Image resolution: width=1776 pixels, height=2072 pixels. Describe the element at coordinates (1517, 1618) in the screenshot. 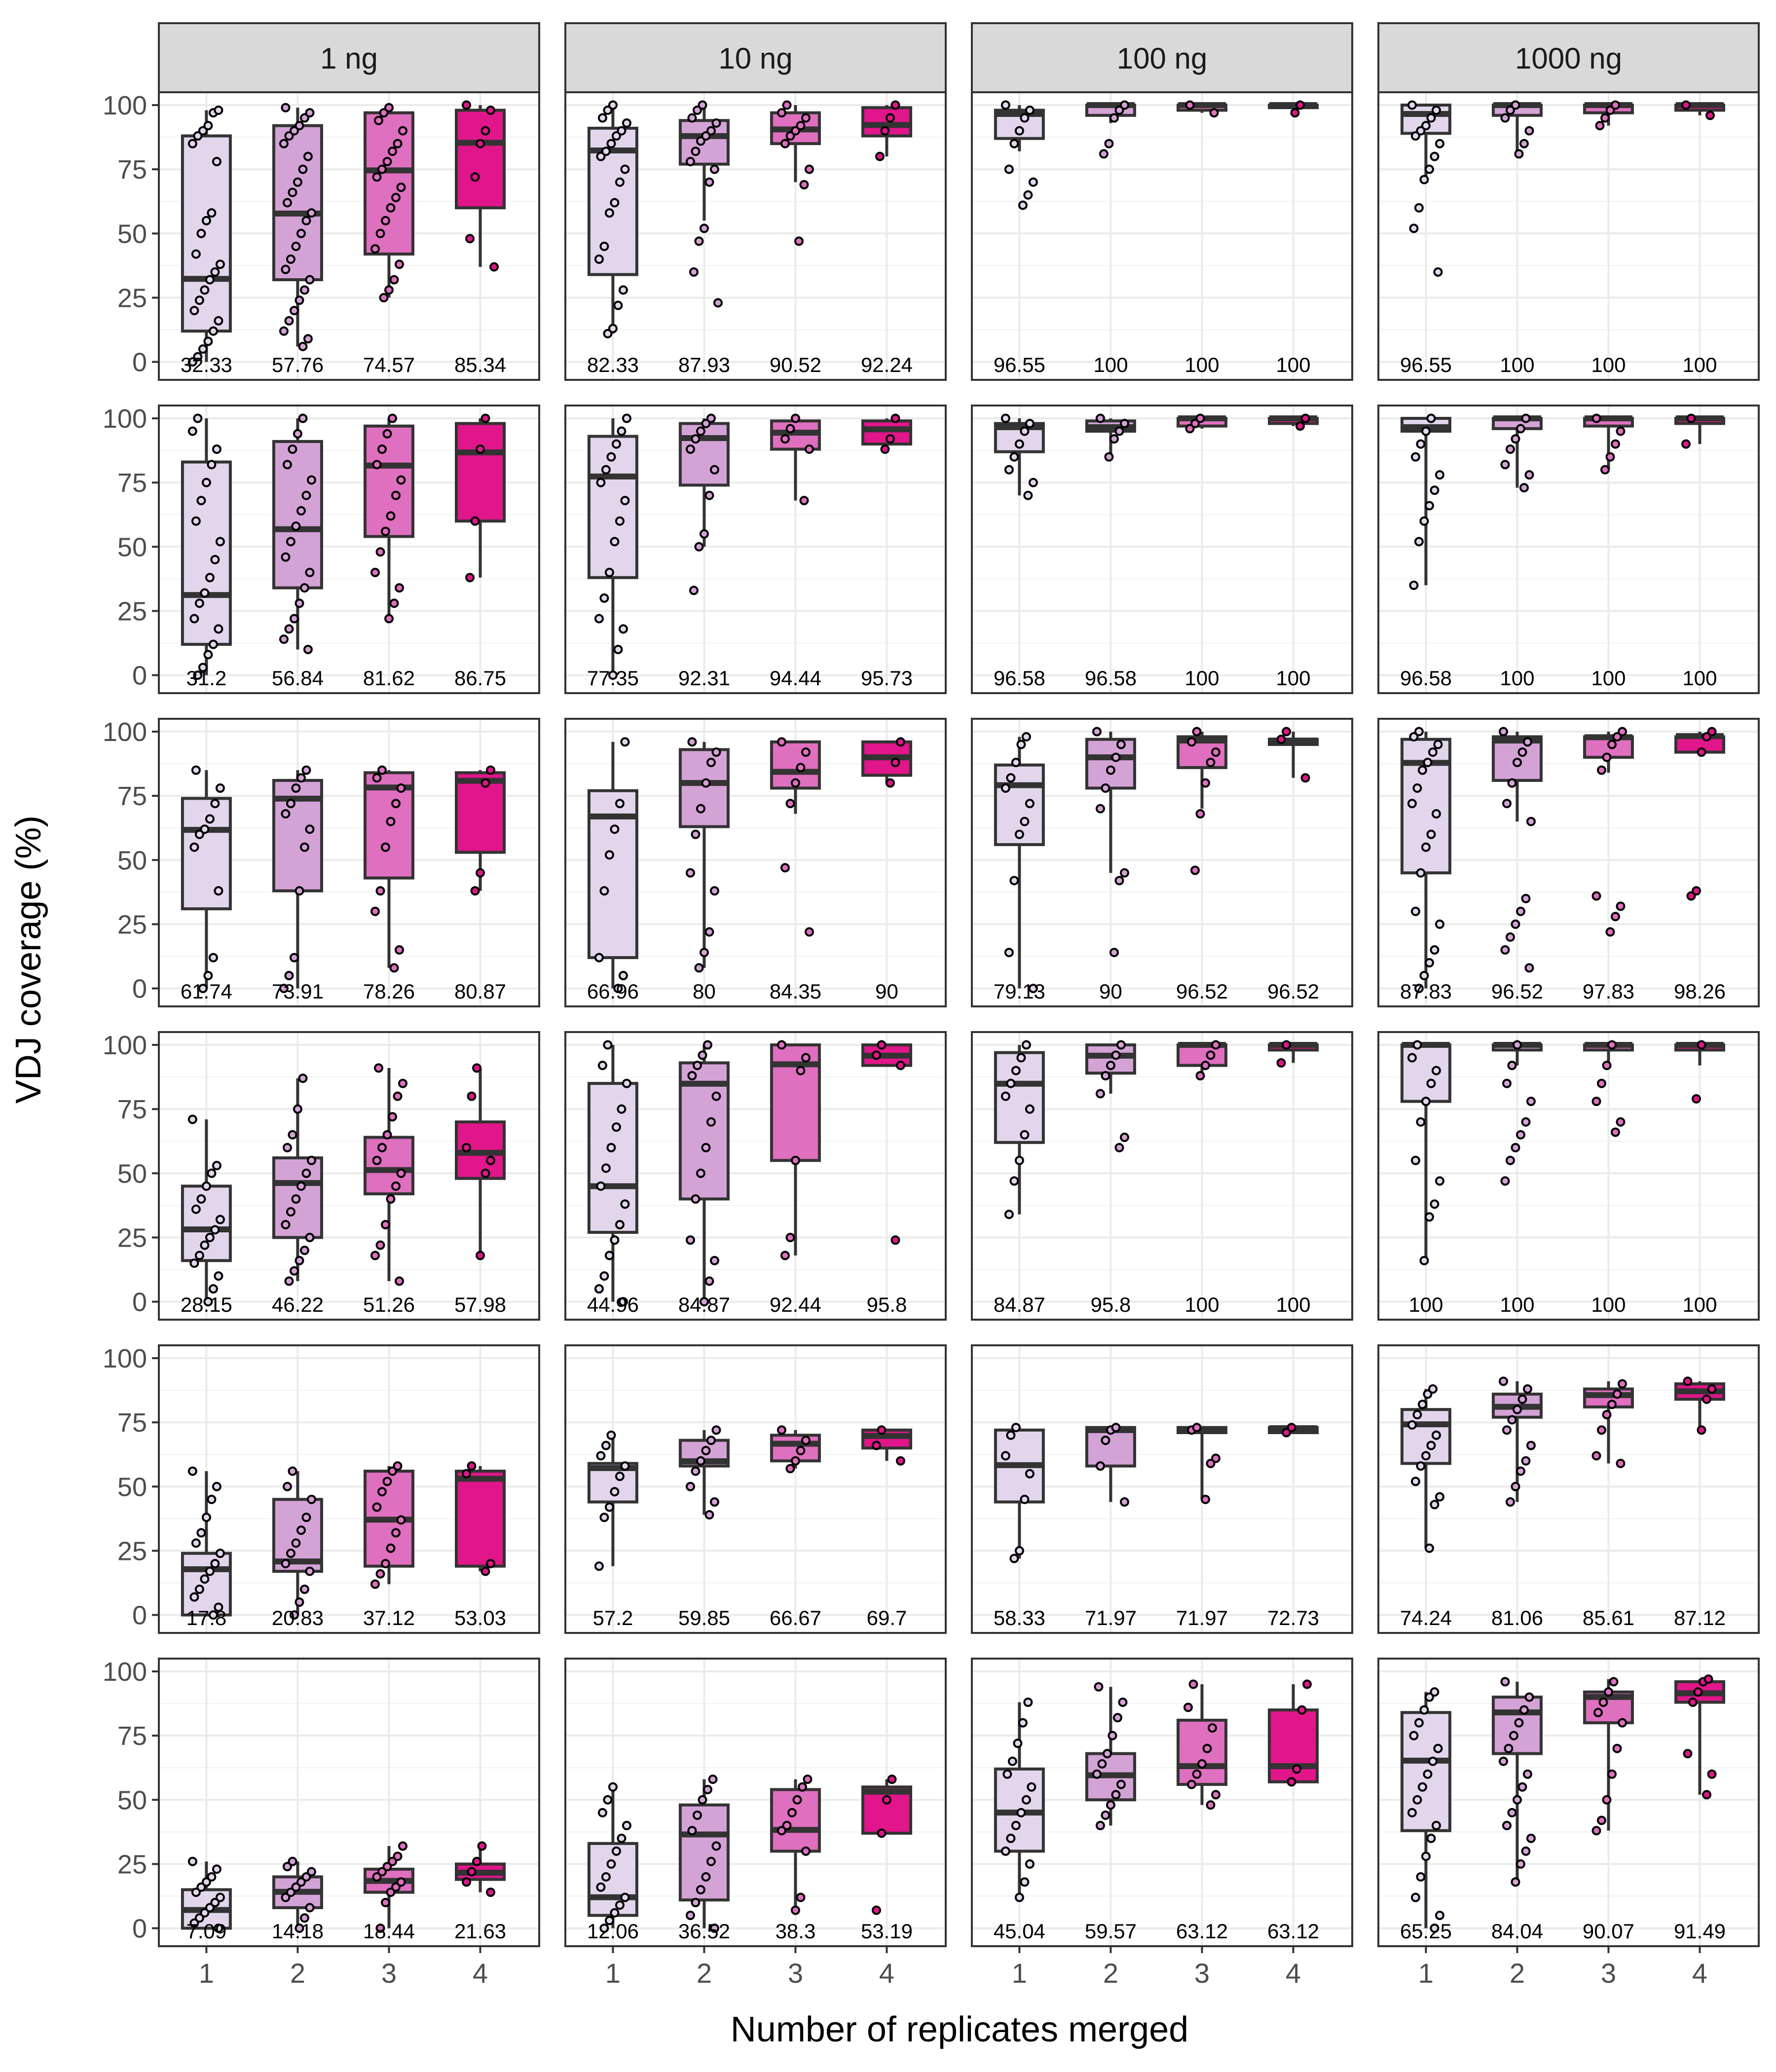

I see `median-label: 81.06` at that location.